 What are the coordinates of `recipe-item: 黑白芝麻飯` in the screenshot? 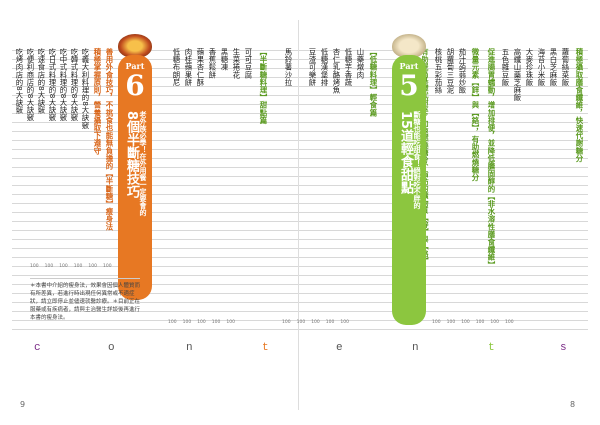 It's located at (553, 67).